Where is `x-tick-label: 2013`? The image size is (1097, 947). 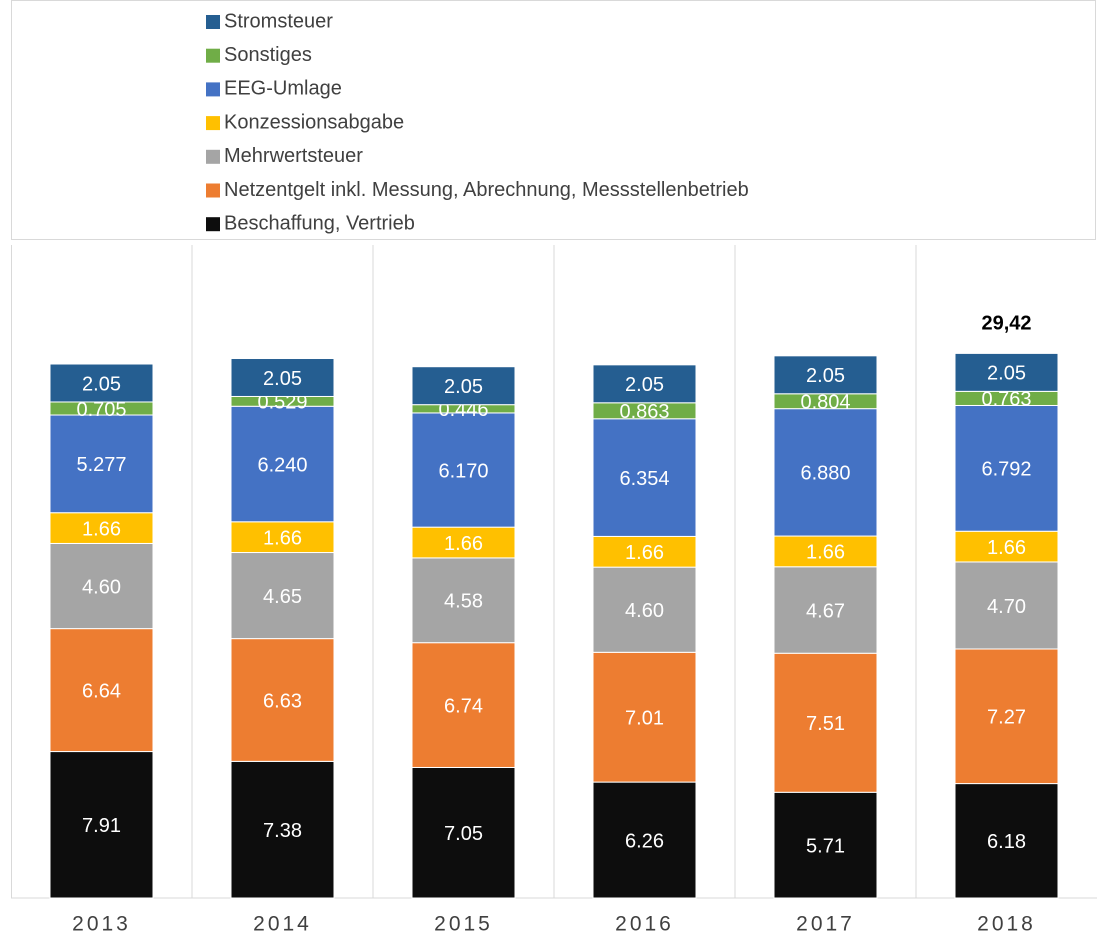
x-tick-label: 2013 is located at coordinates (101, 924).